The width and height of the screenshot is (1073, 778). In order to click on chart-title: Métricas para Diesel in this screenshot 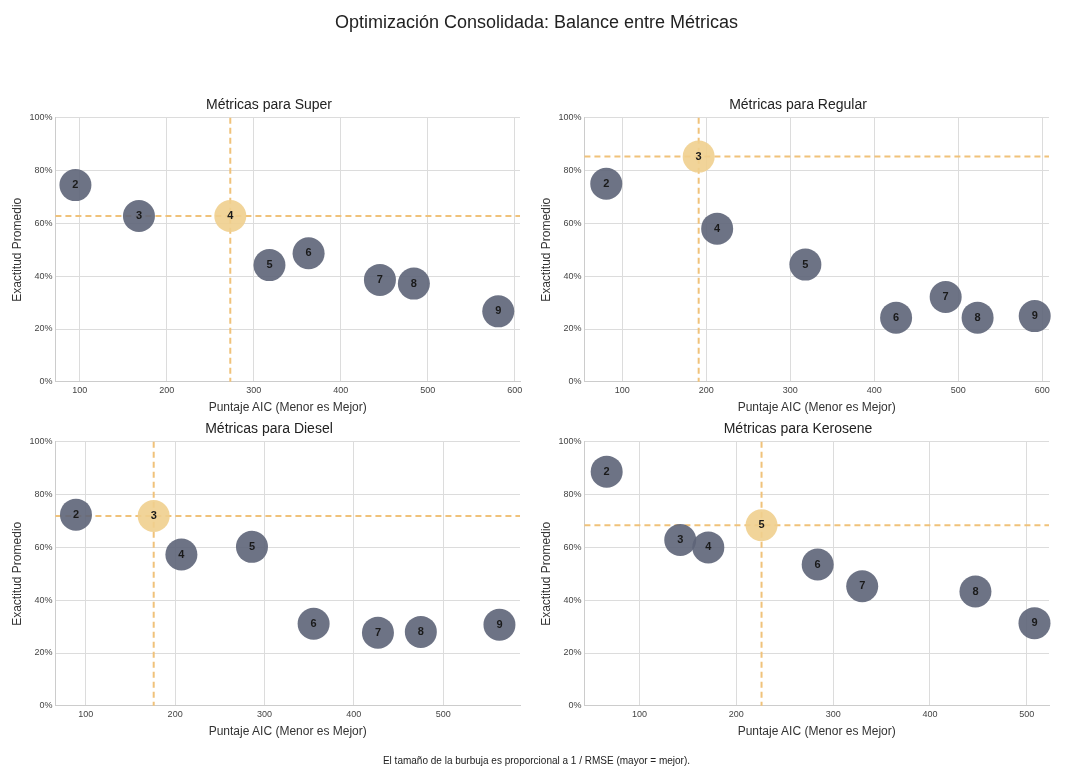, I will do `click(269, 428)`.